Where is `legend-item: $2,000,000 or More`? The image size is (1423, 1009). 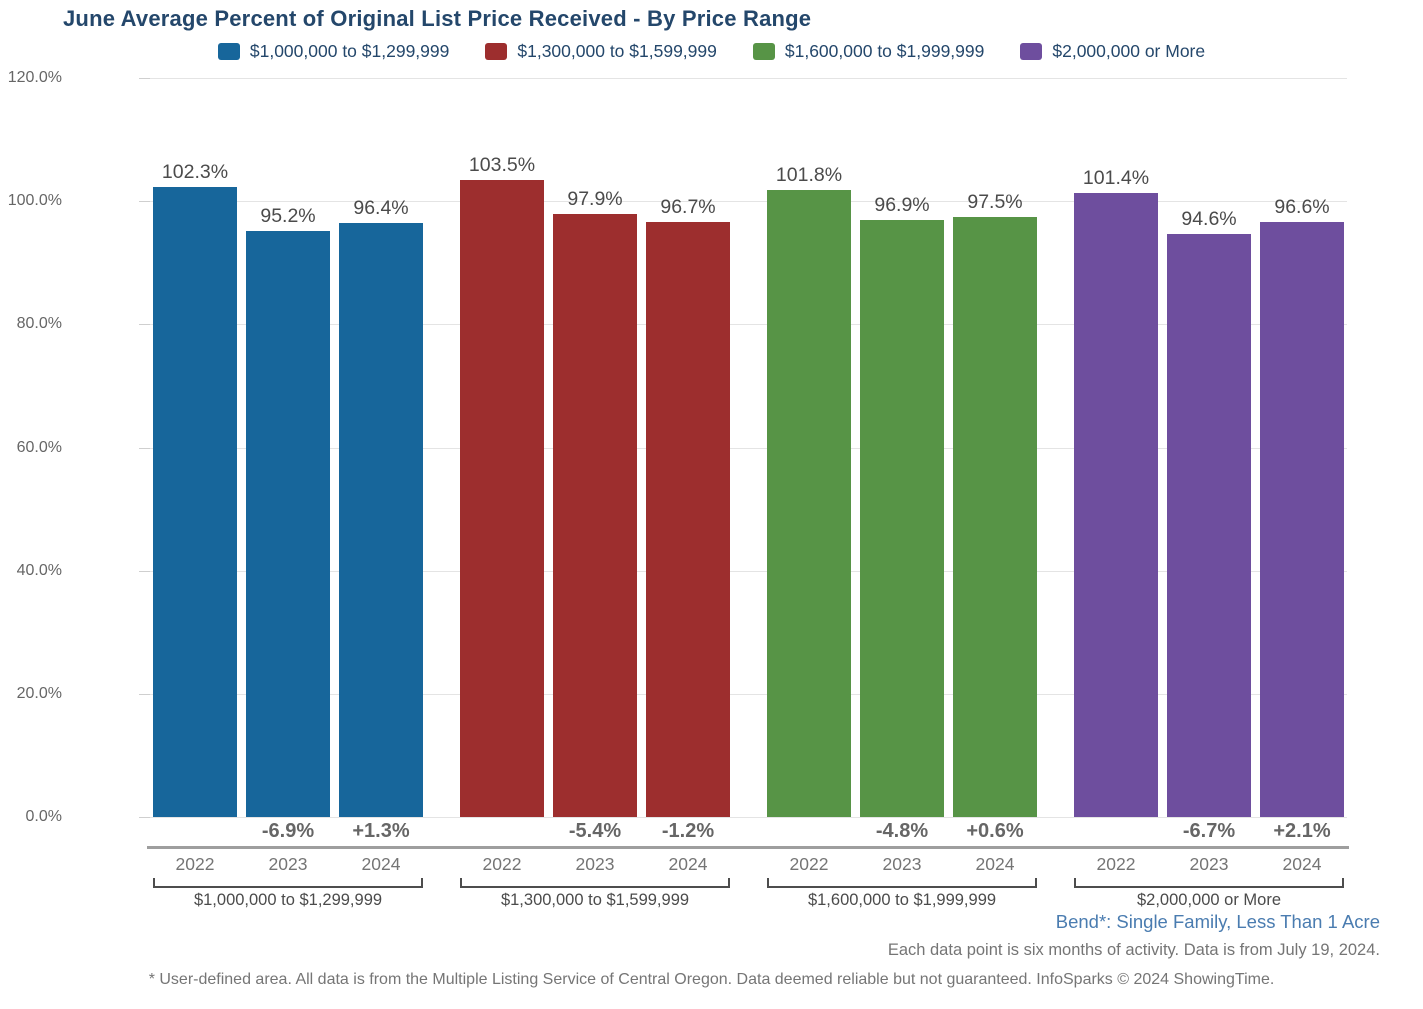
legend-item: $2,000,000 or More is located at coordinates (1112, 51).